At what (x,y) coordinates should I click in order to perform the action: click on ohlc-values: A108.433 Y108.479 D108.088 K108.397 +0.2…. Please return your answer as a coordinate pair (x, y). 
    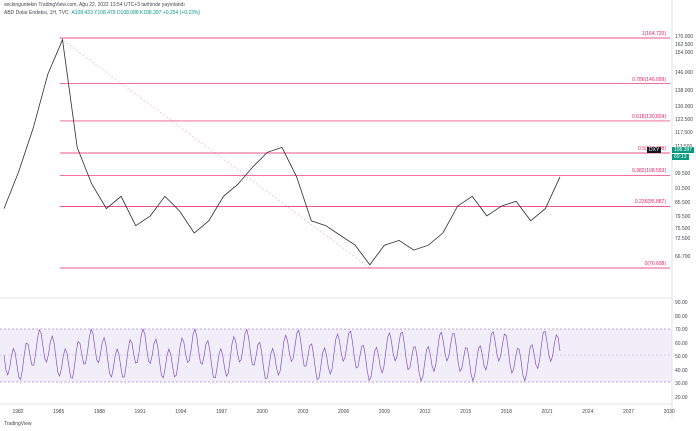
    Looking at the image, I should click on (136, 13).